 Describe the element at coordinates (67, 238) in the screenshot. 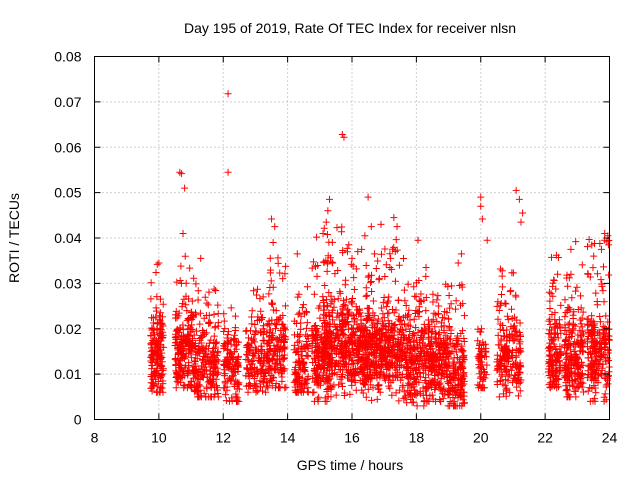

I see `y-tick-label: 0.04` at that location.